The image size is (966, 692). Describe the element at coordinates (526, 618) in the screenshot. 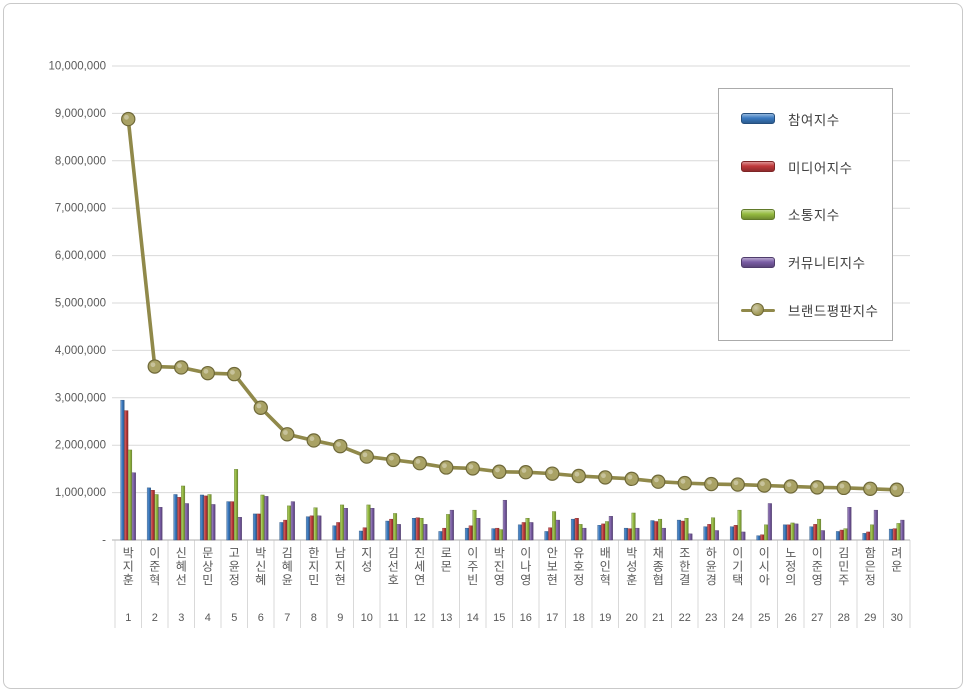

I see `x-axis-rank-label: 16` at that location.